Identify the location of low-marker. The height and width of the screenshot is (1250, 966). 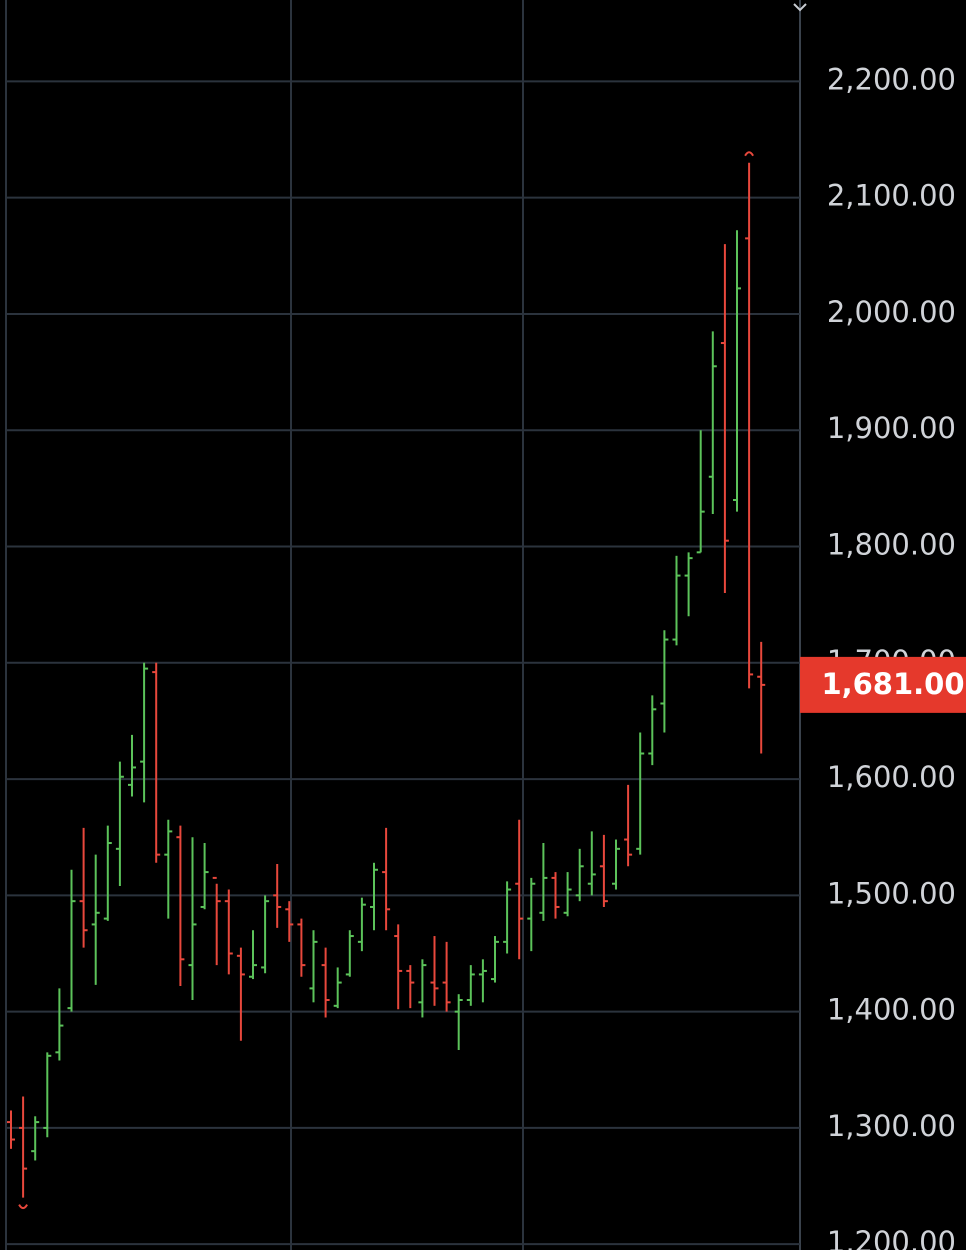
(23, 1207).